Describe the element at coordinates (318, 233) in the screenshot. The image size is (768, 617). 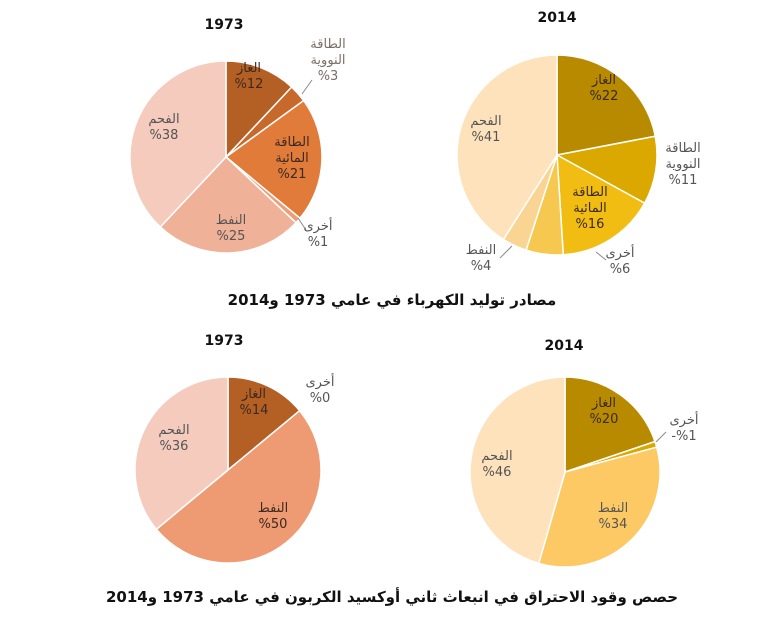
I see `slice-label: أخرى %1` at that location.